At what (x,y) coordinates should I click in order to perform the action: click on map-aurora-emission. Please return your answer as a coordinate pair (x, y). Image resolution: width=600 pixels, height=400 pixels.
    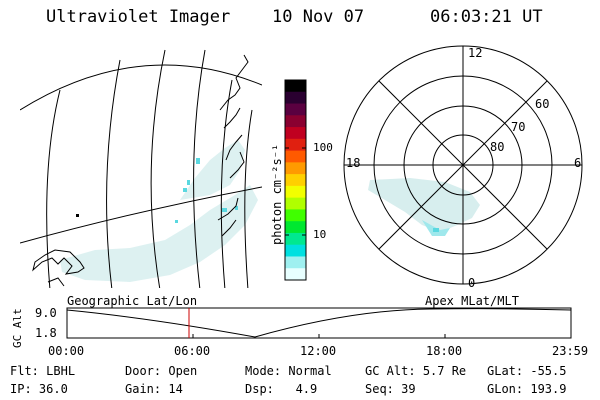
    Looking at the image, I should click on (159, 211).